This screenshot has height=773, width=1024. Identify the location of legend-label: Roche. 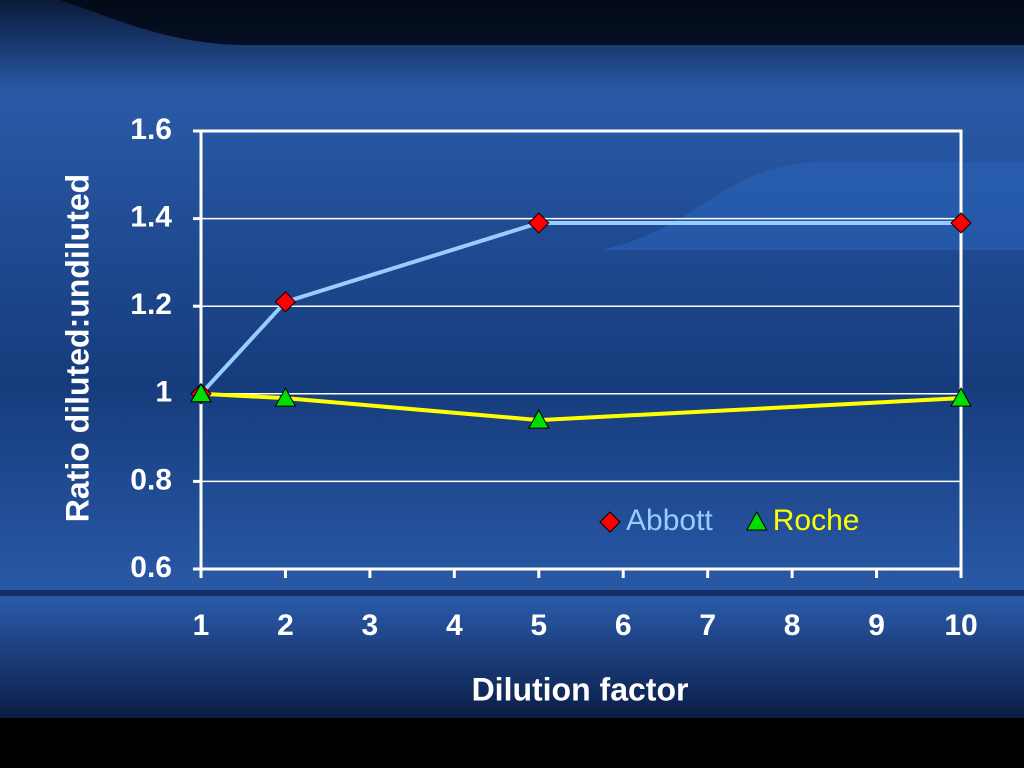
(816, 520).